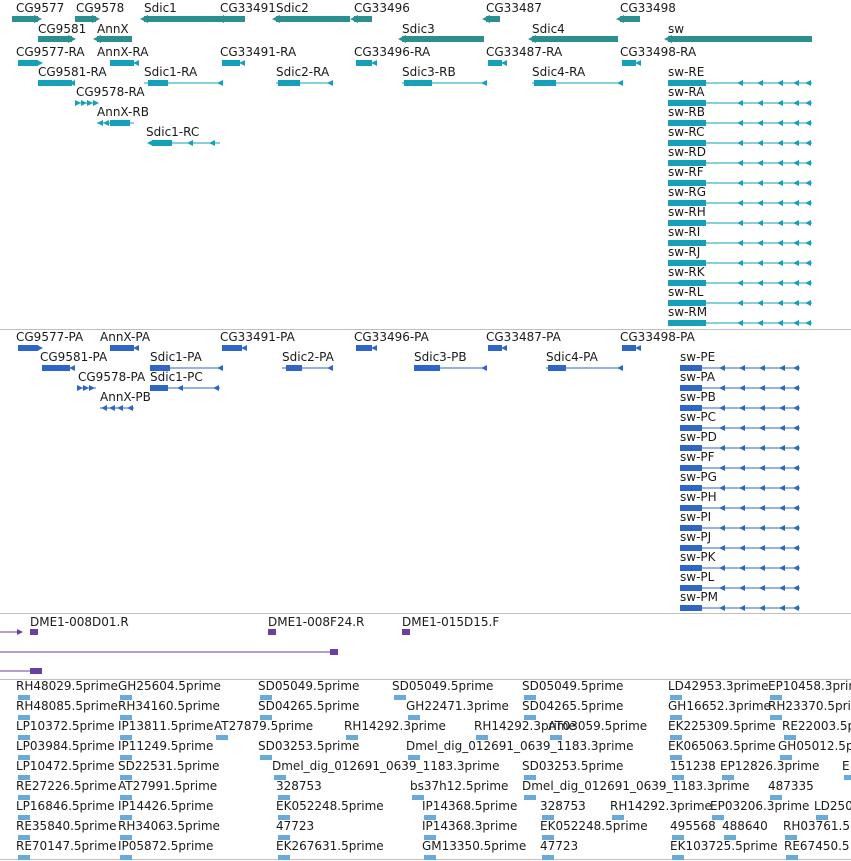 This screenshot has width=851, height=861. I want to click on est-label: RE22003.5prime, so click(816, 726).